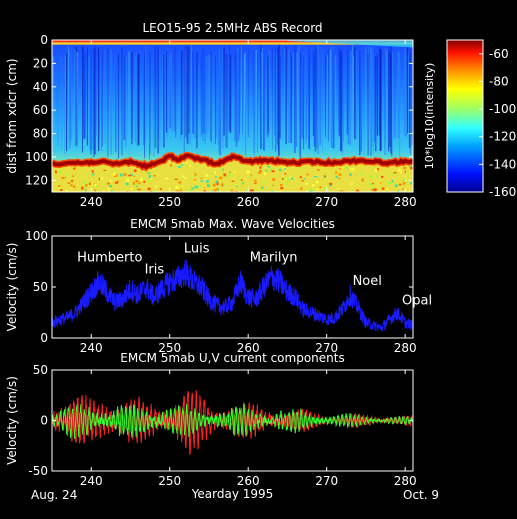  I want to click on x-tick-label: 280, so click(405, 202).